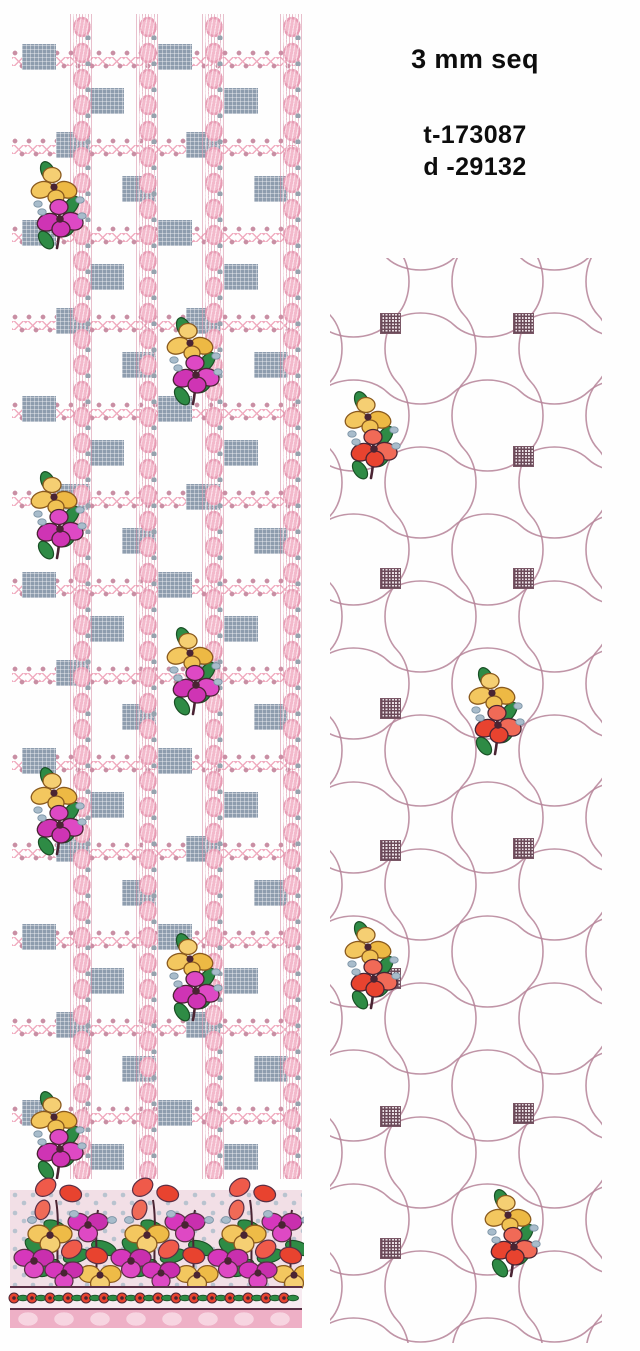 Image resolution: width=640 pixels, height=1351 pixels. I want to click on label-block: 3 mm seq t-173087 d -29132, so click(475, 113).